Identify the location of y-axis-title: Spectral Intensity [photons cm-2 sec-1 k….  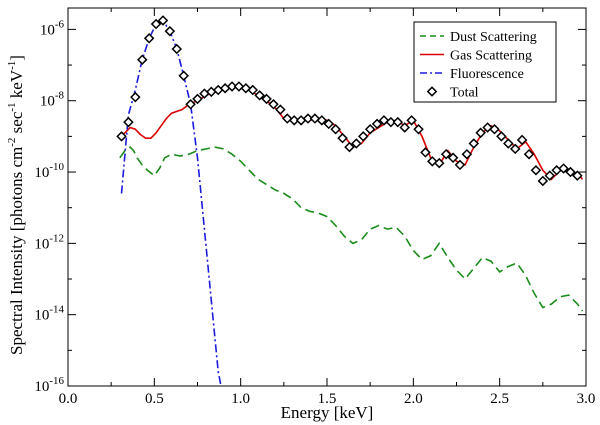
(16, 205).